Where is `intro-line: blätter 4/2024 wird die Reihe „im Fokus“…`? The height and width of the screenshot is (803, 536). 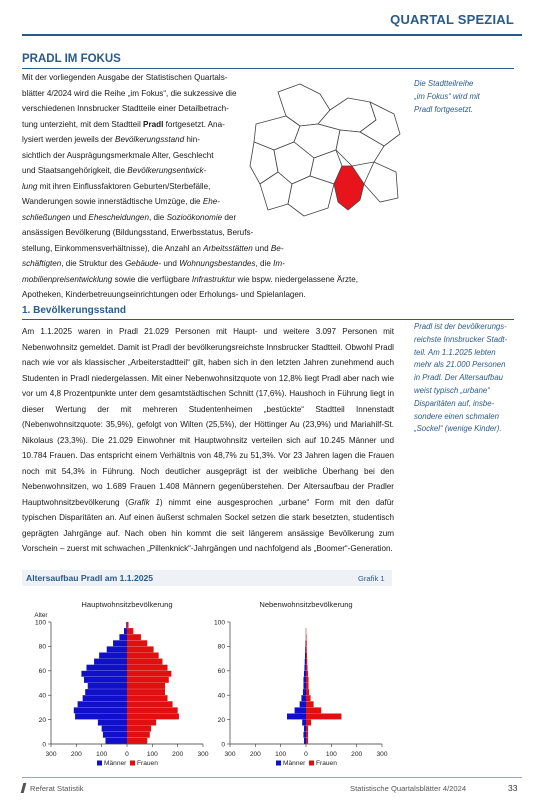
intro-line: blätter 4/2024 wird die Reihe „im Fokus“… is located at coordinates (129, 93).